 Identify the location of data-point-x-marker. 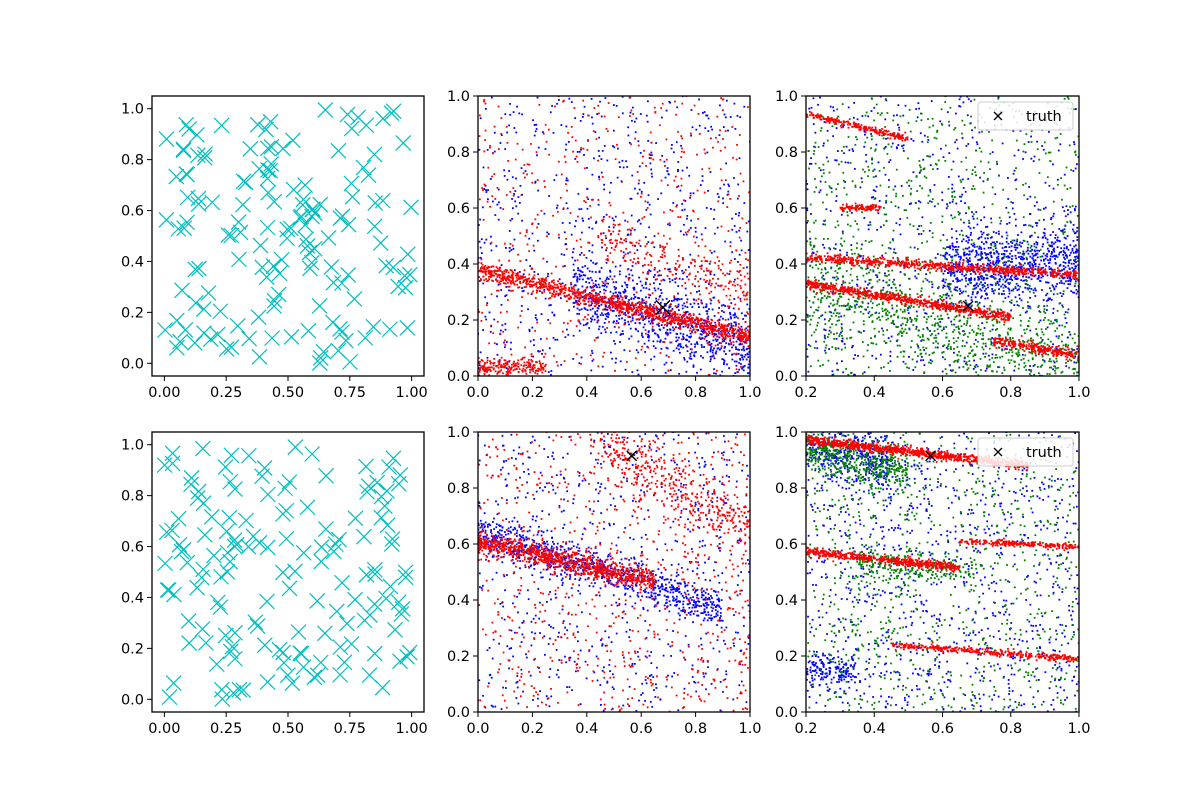
(398, 286).